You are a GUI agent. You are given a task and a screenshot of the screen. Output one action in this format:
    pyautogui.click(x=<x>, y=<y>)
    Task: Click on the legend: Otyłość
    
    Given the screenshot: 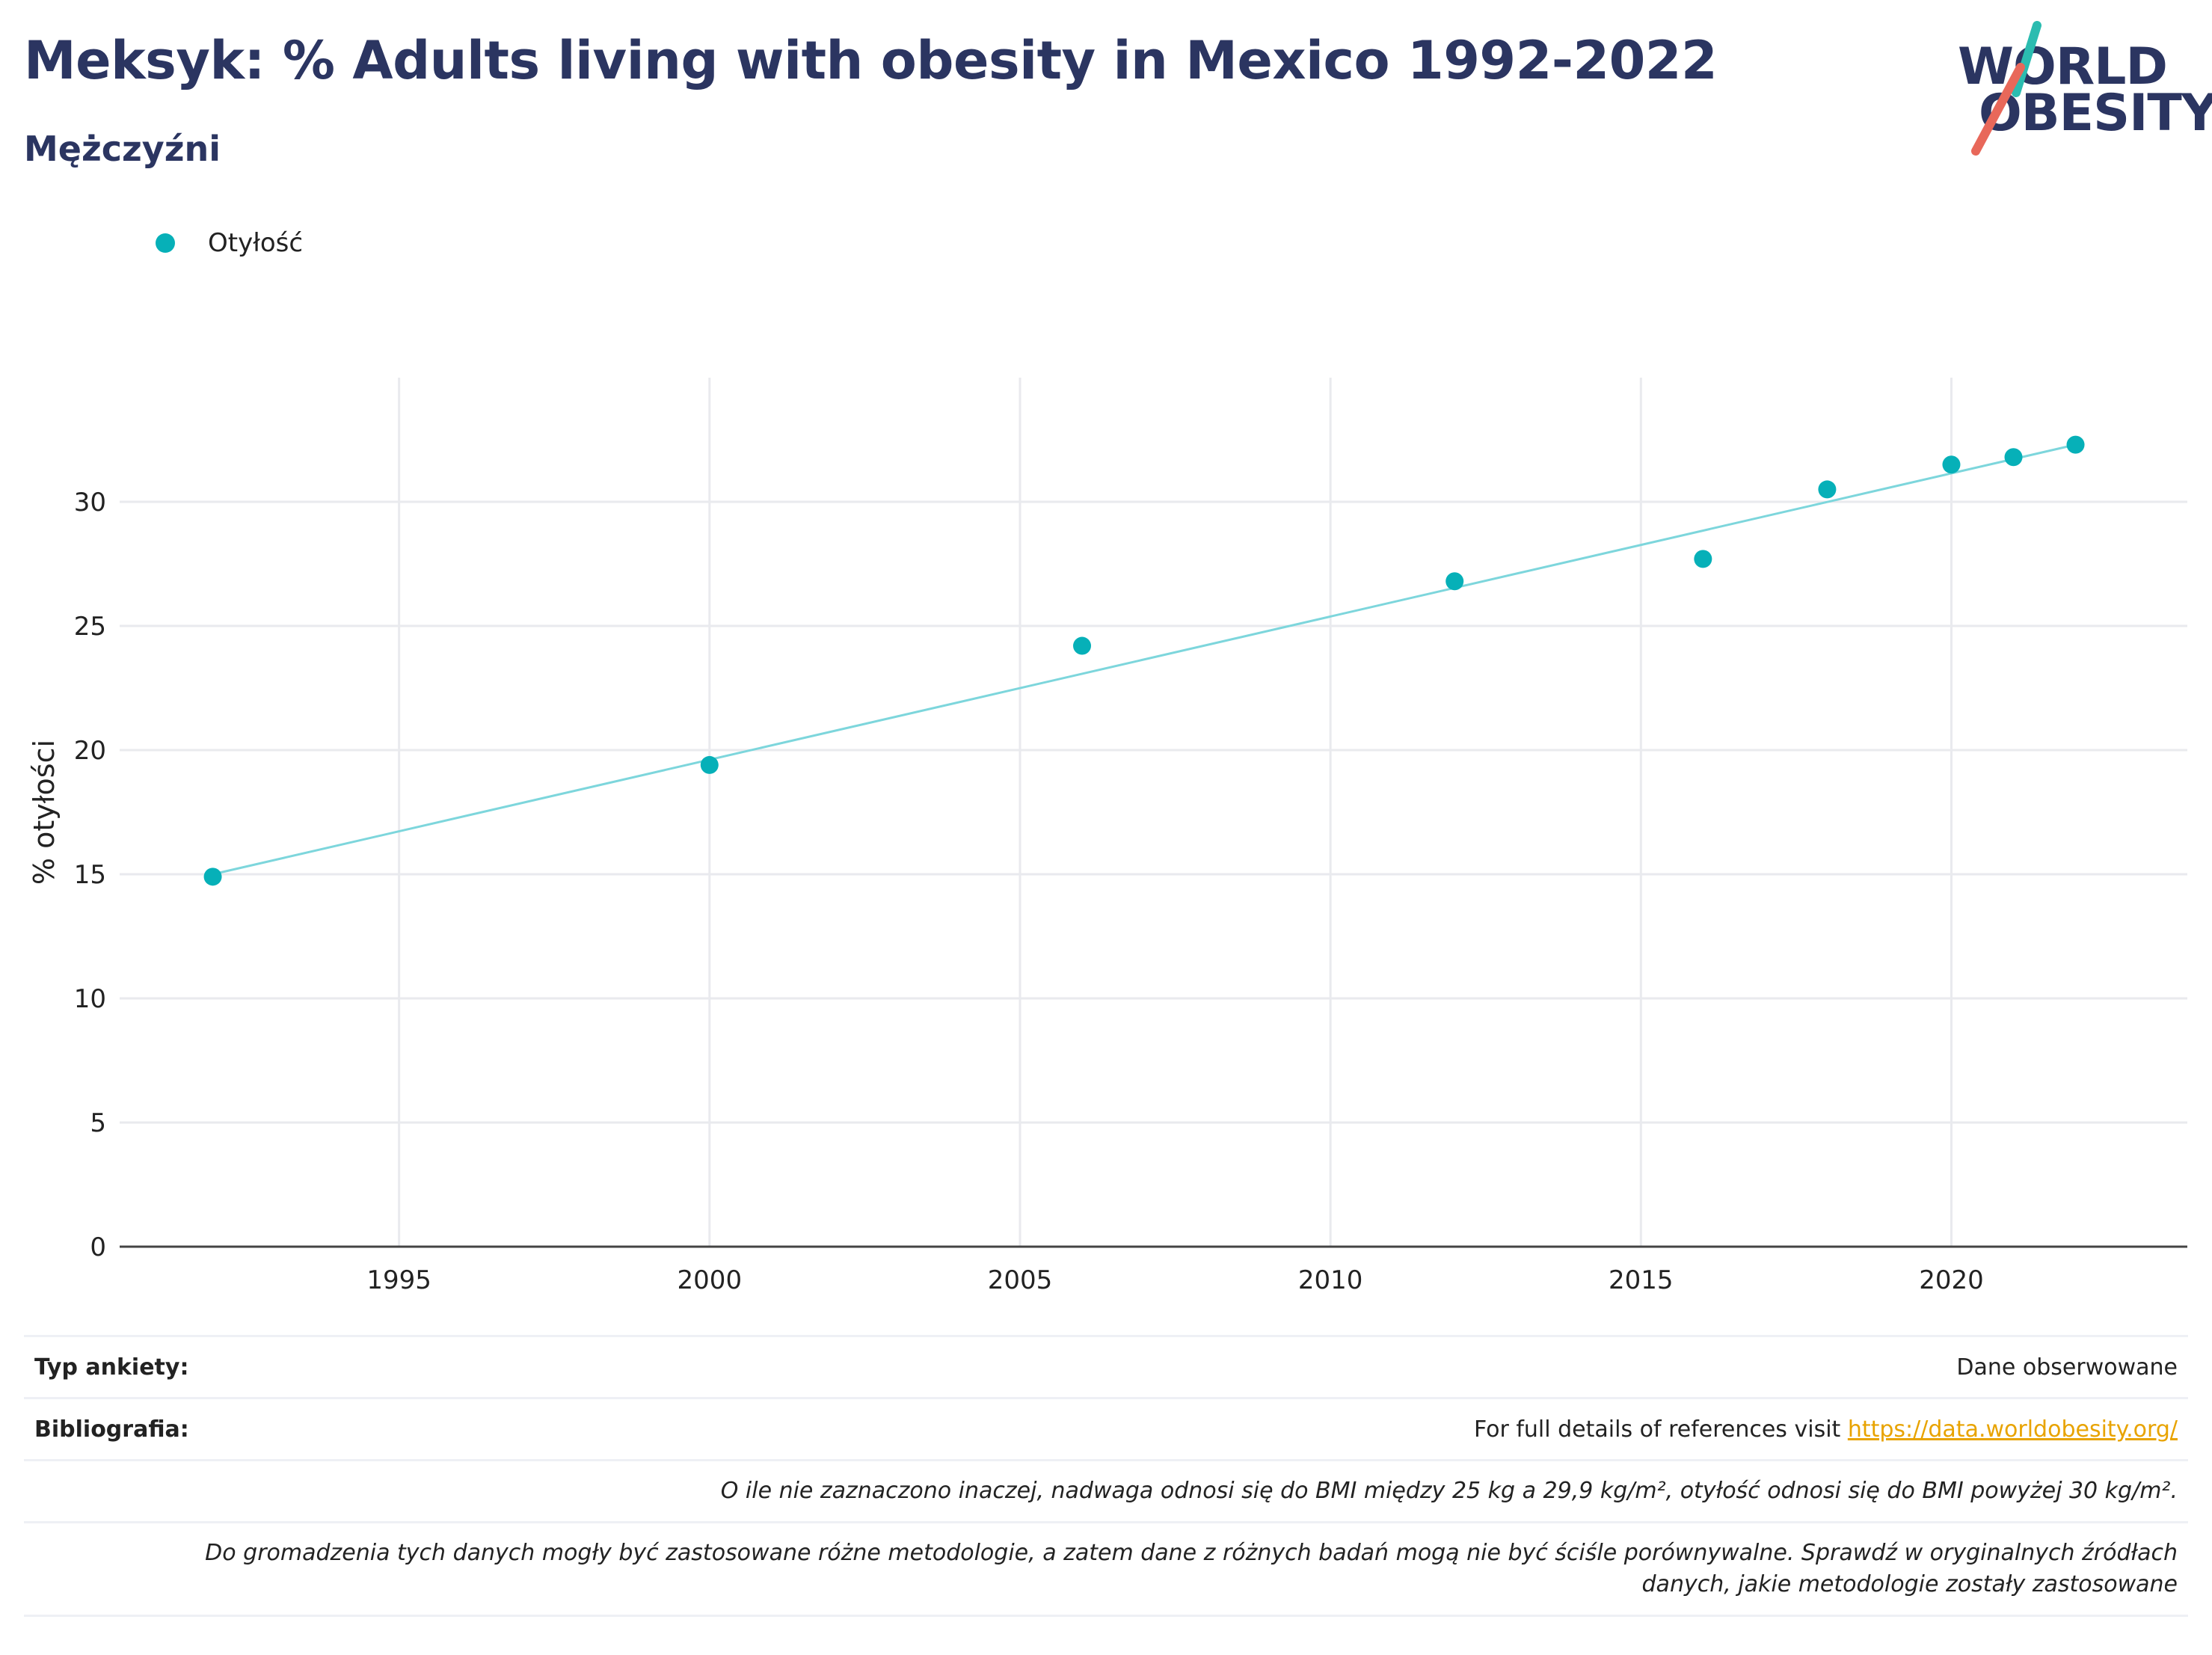 What is the action you would take?
    pyautogui.click(x=229, y=243)
    